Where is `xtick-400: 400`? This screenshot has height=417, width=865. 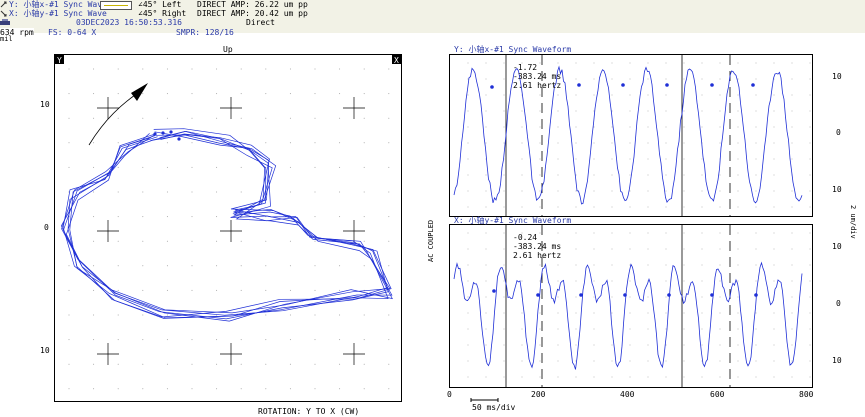
xtick-400: 400 is located at coordinates (627, 394).